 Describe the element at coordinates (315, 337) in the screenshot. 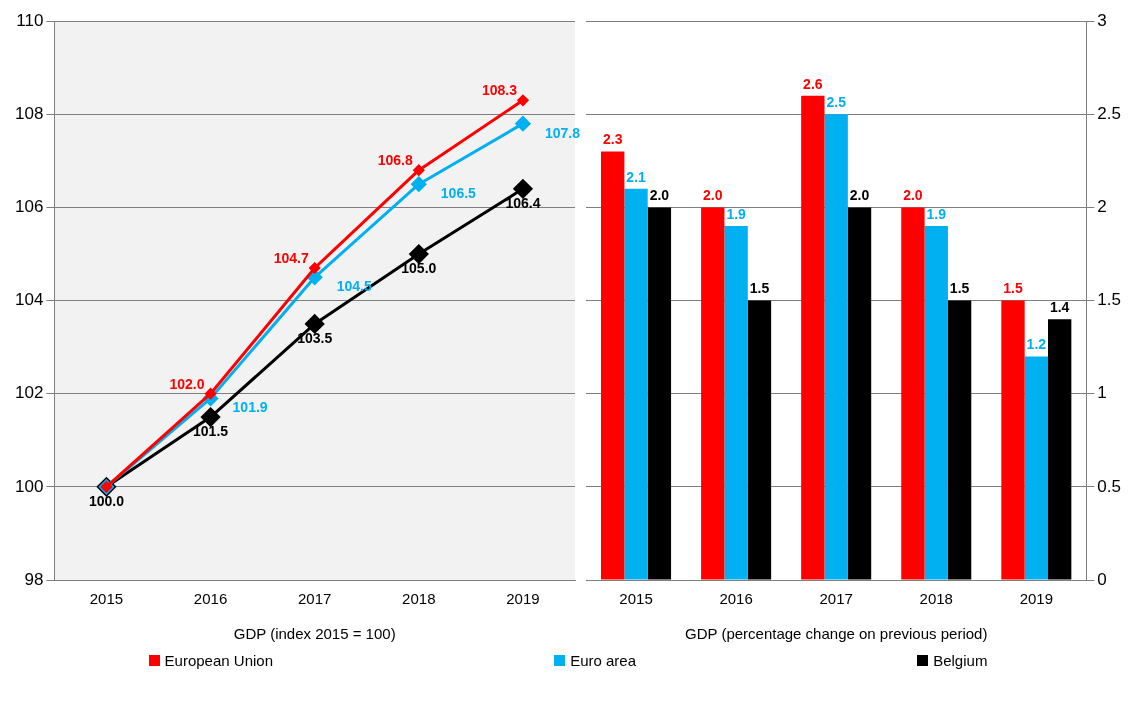

I see `data-label: 103.5` at that location.